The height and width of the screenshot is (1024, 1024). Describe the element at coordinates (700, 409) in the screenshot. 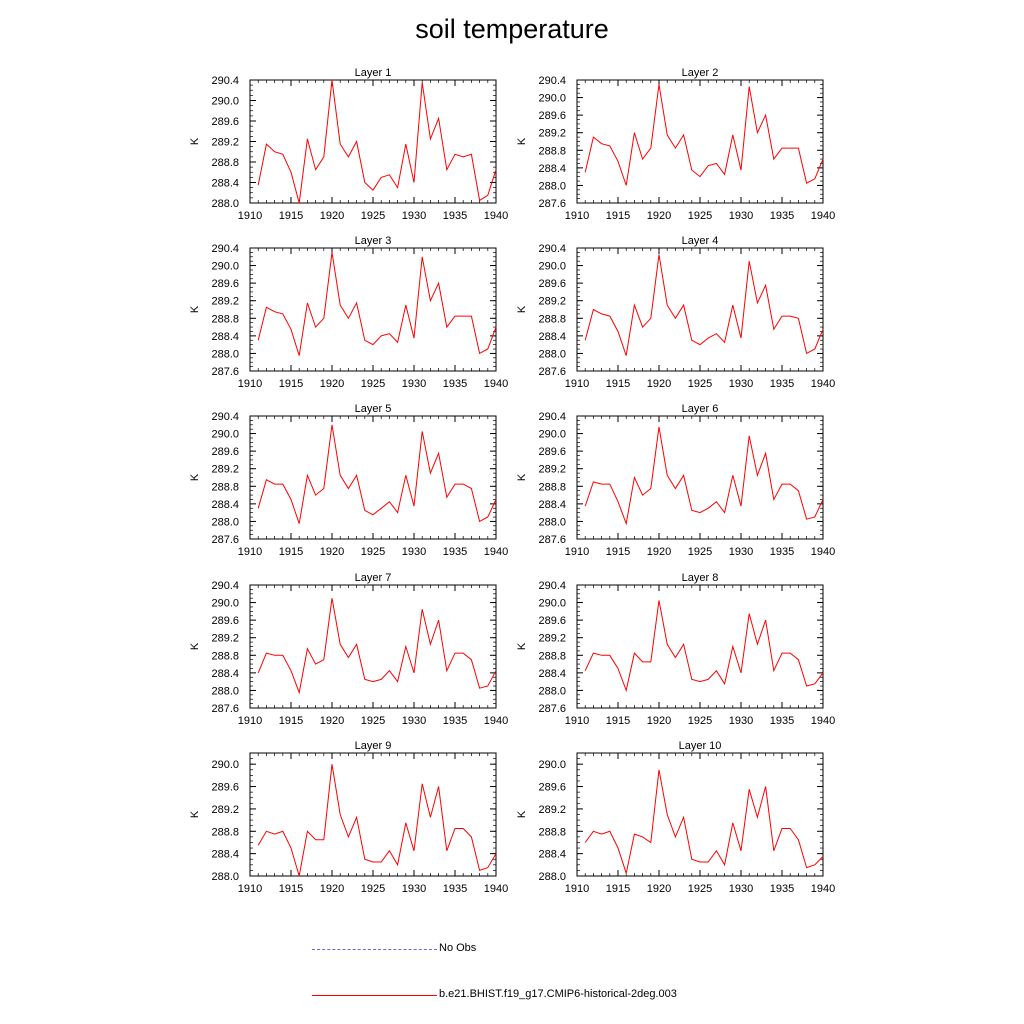

I see `chart-title: Layer 6` at that location.